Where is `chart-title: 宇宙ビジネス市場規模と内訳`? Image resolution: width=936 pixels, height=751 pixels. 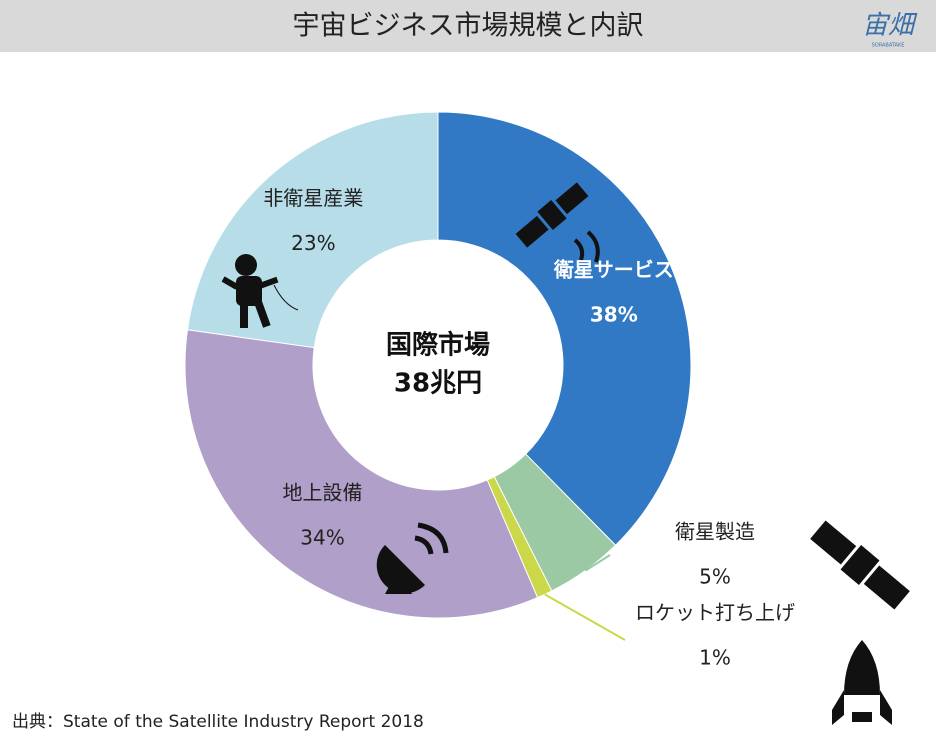
chart-title: 宇宙ビジネス市場規模と内訳 is located at coordinates (468, 26).